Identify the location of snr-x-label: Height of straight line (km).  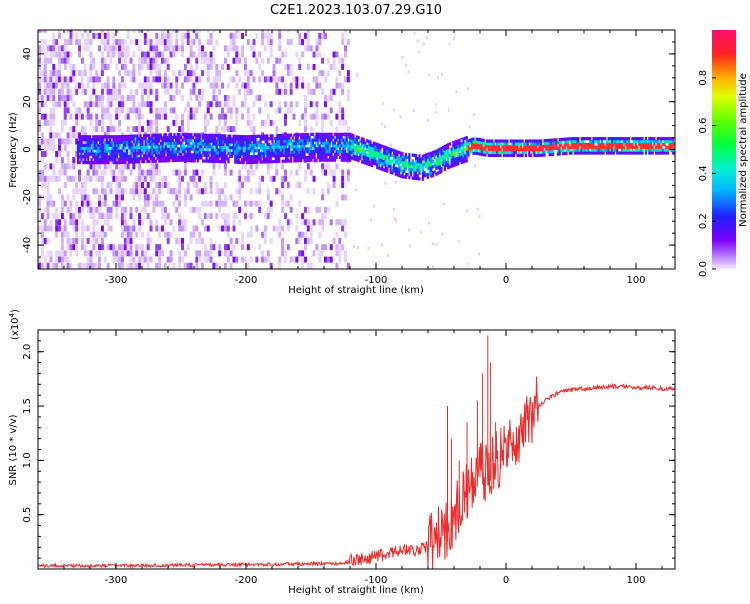
(356, 590).